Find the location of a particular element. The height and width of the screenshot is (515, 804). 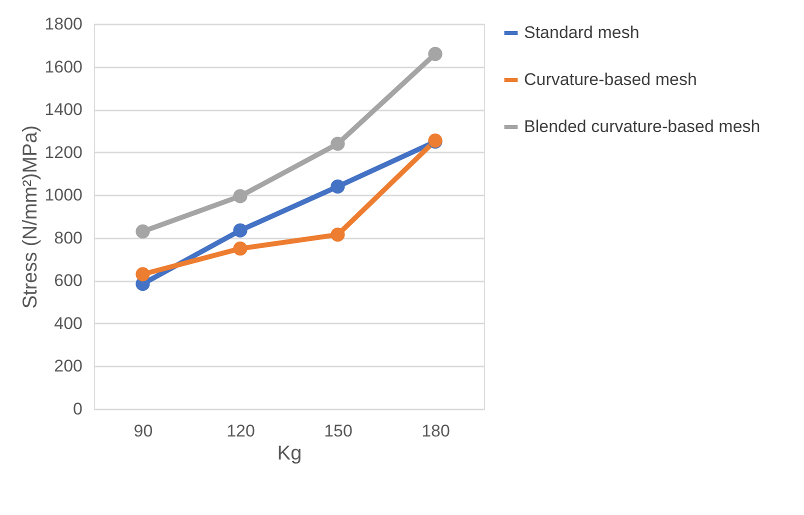

x-tick-label: 180 is located at coordinates (436, 431).